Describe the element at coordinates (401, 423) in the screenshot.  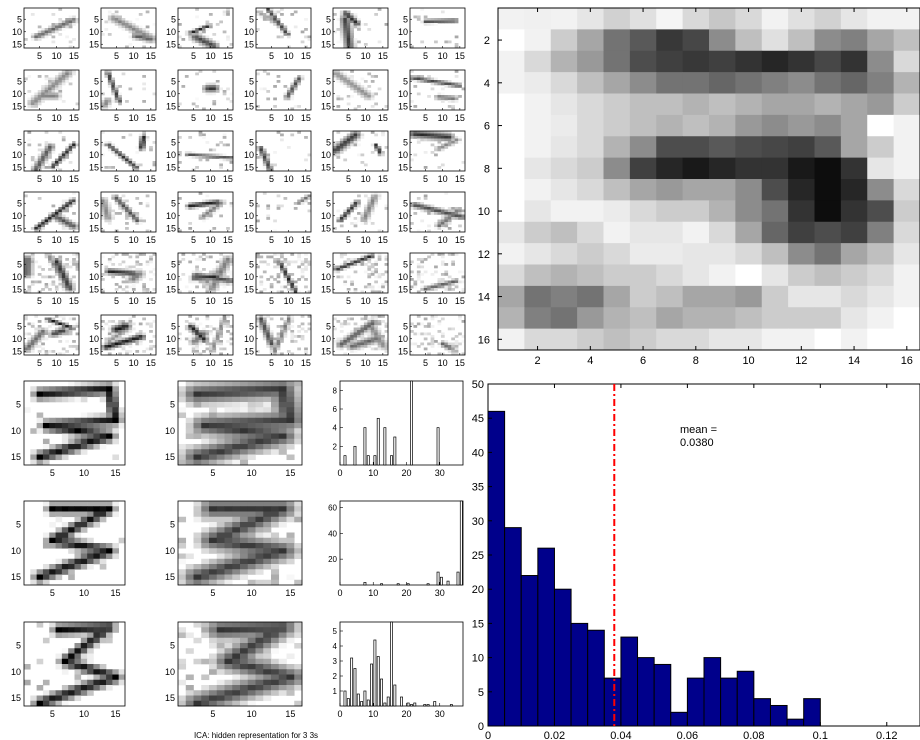
I see `hidden-histogram-frame` at that location.